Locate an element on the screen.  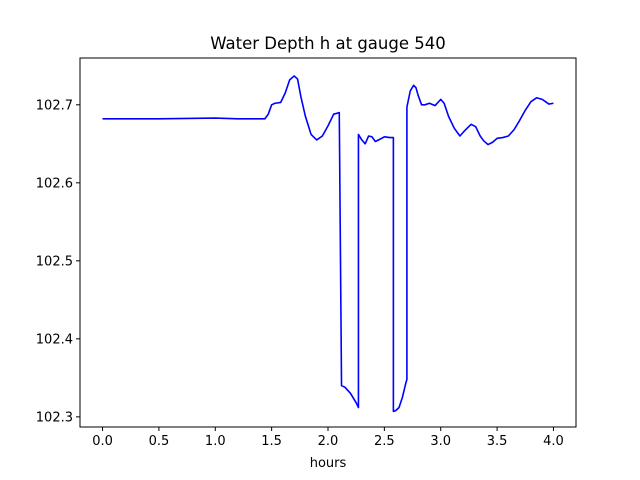
x-tick-label: 3.0 is located at coordinates (440, 441).